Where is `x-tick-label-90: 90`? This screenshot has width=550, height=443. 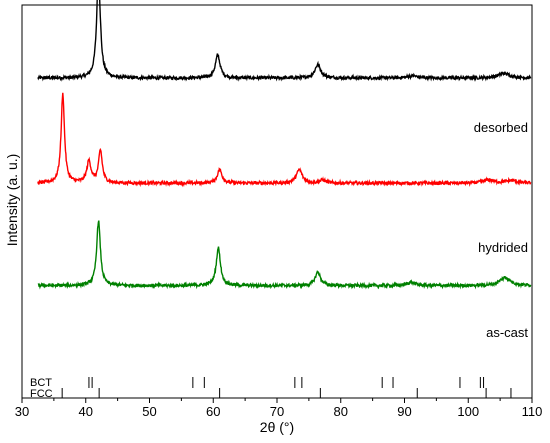
x-tick-label-90: 90 is located at coordinates (404, 411).